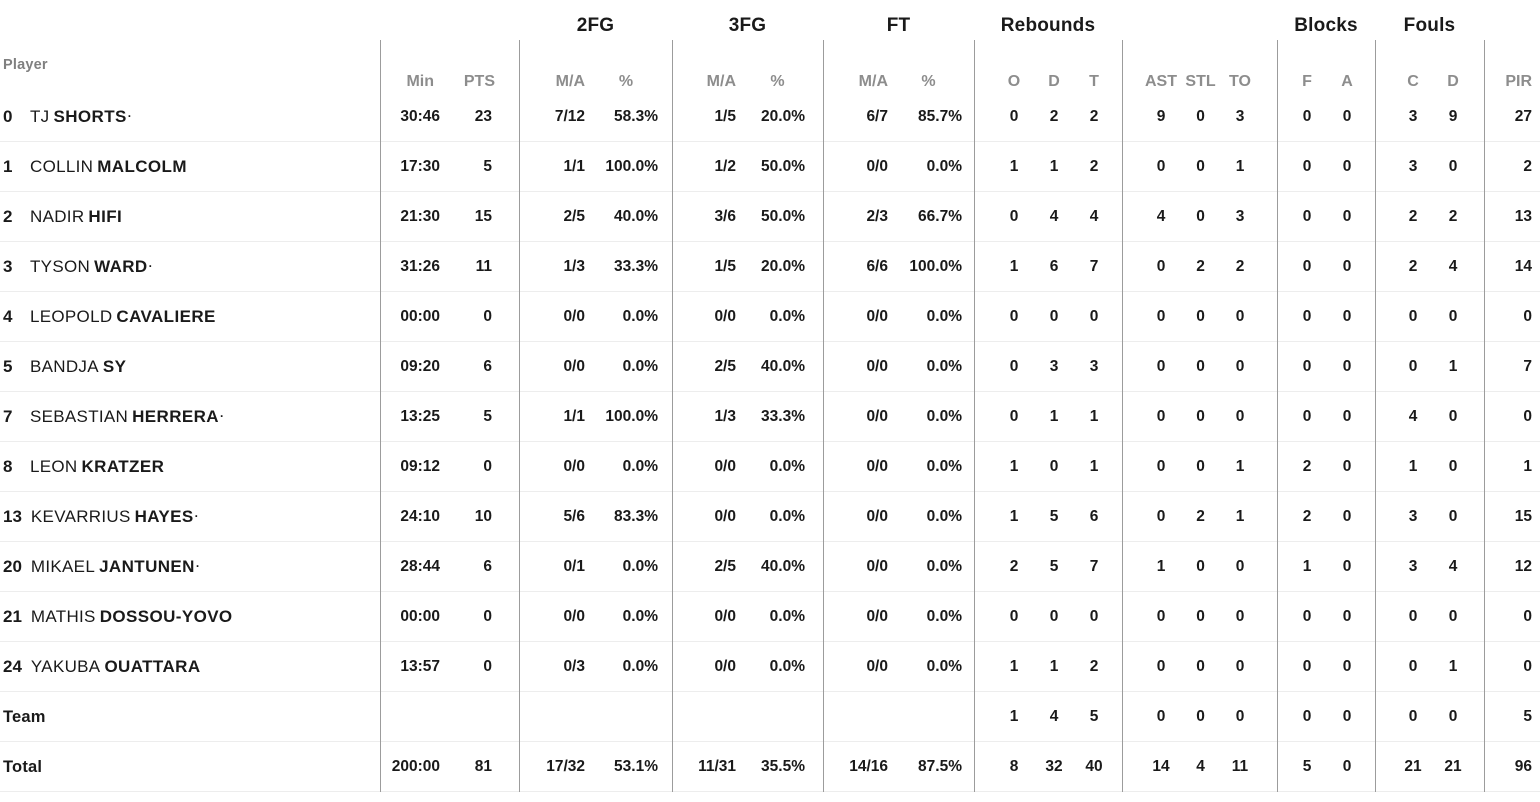 The width and height of the screenshot is (1540, 802). I want to click on stat-reb-d: 4, so click(1054, 716).